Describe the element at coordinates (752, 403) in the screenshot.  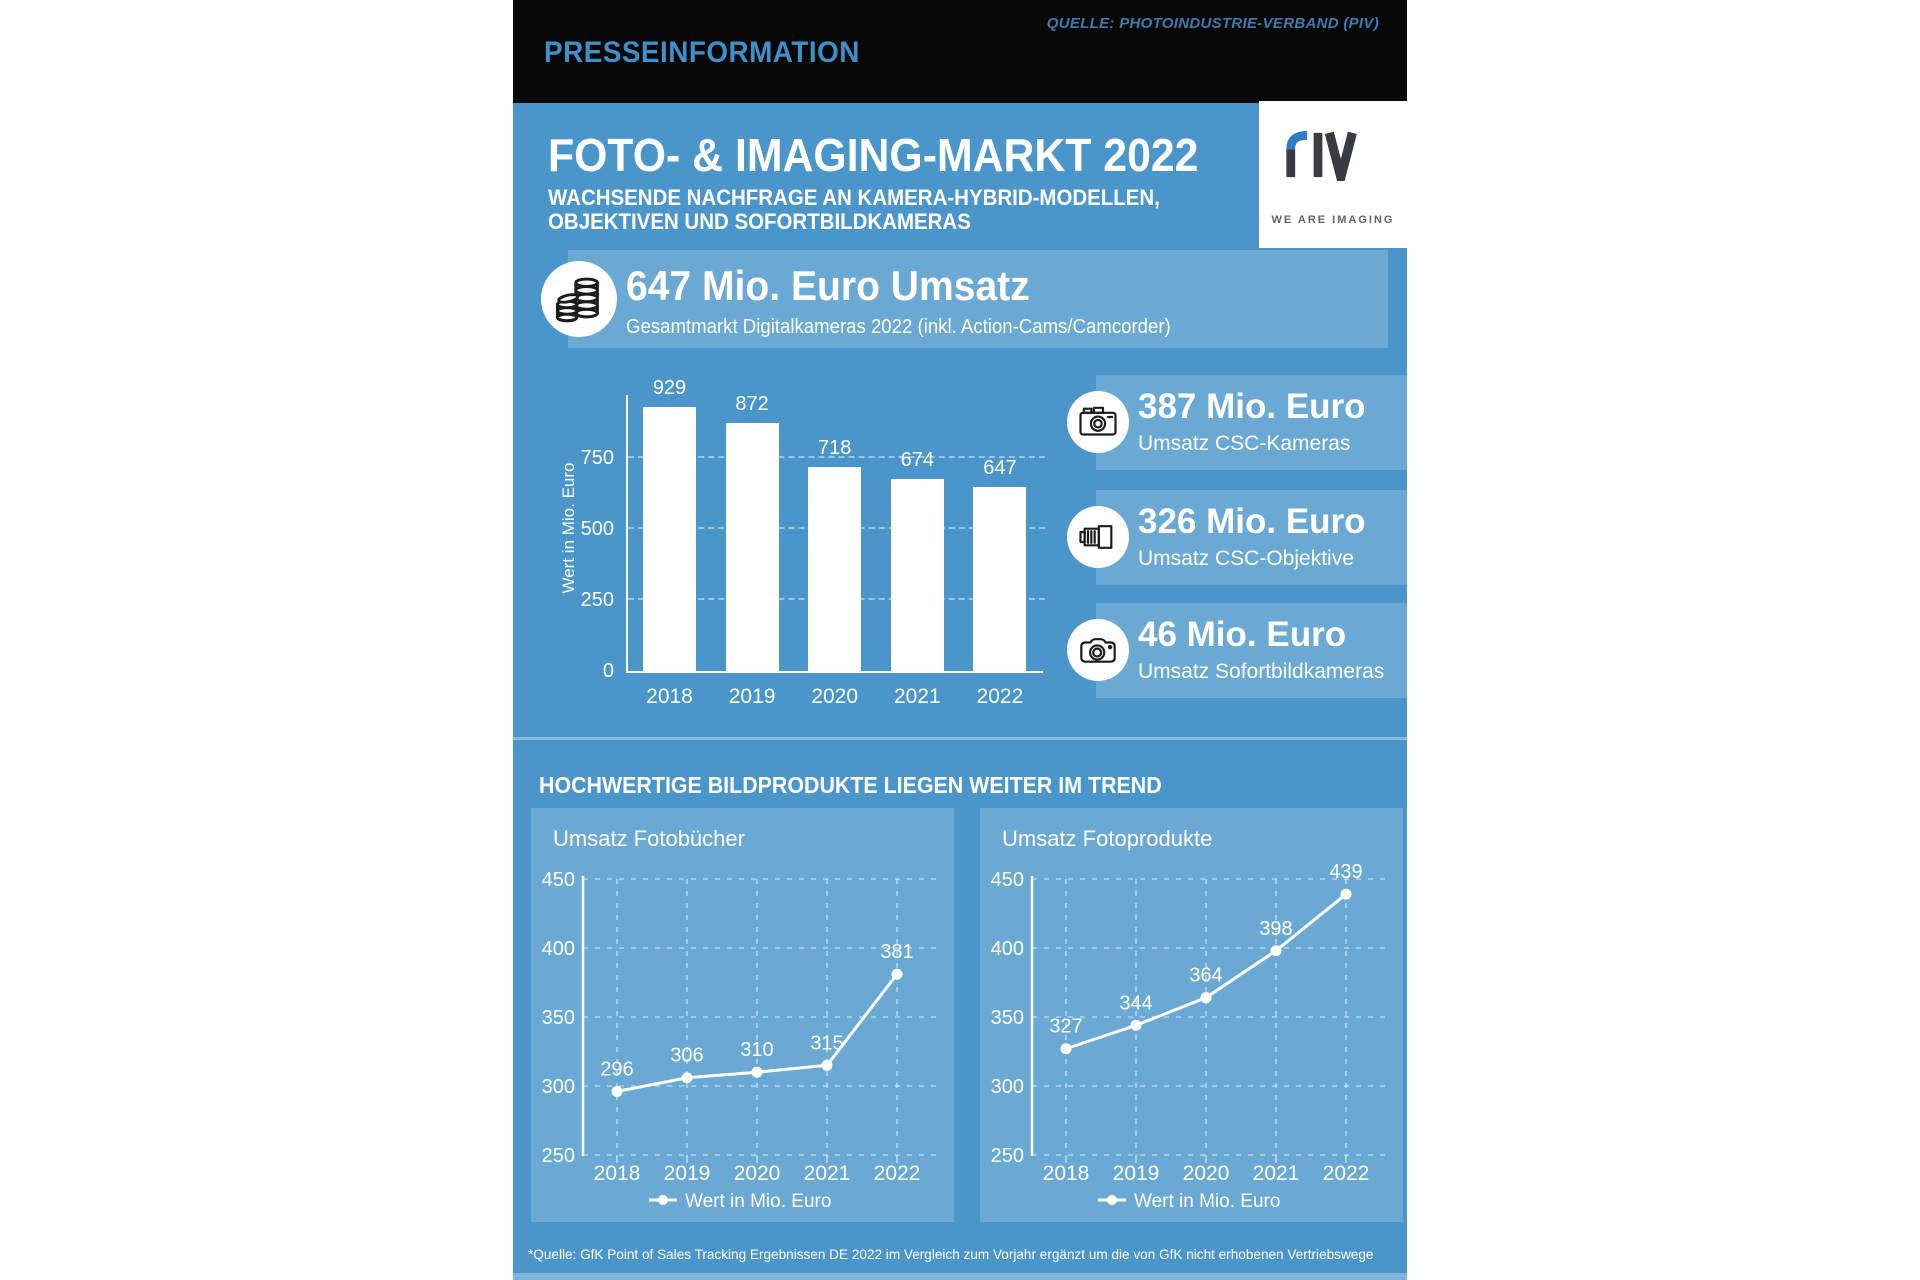
I see `bar-value-label: 872` at that location.